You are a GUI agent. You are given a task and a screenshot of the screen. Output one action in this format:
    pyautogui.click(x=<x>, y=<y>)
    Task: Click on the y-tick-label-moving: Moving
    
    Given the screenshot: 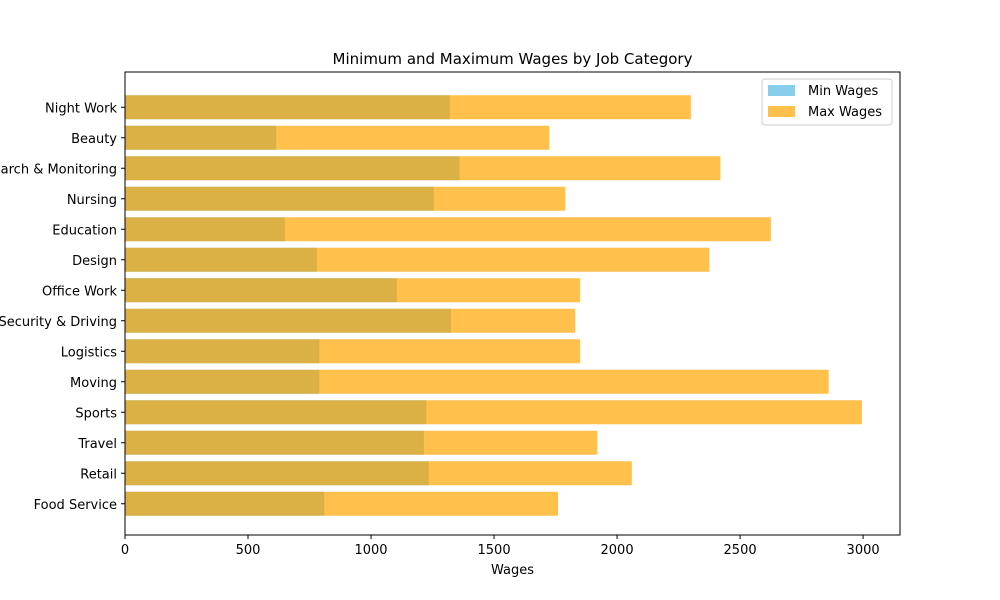 What is the action you would take?
    pyautogui.click(x=93, y=383)
    